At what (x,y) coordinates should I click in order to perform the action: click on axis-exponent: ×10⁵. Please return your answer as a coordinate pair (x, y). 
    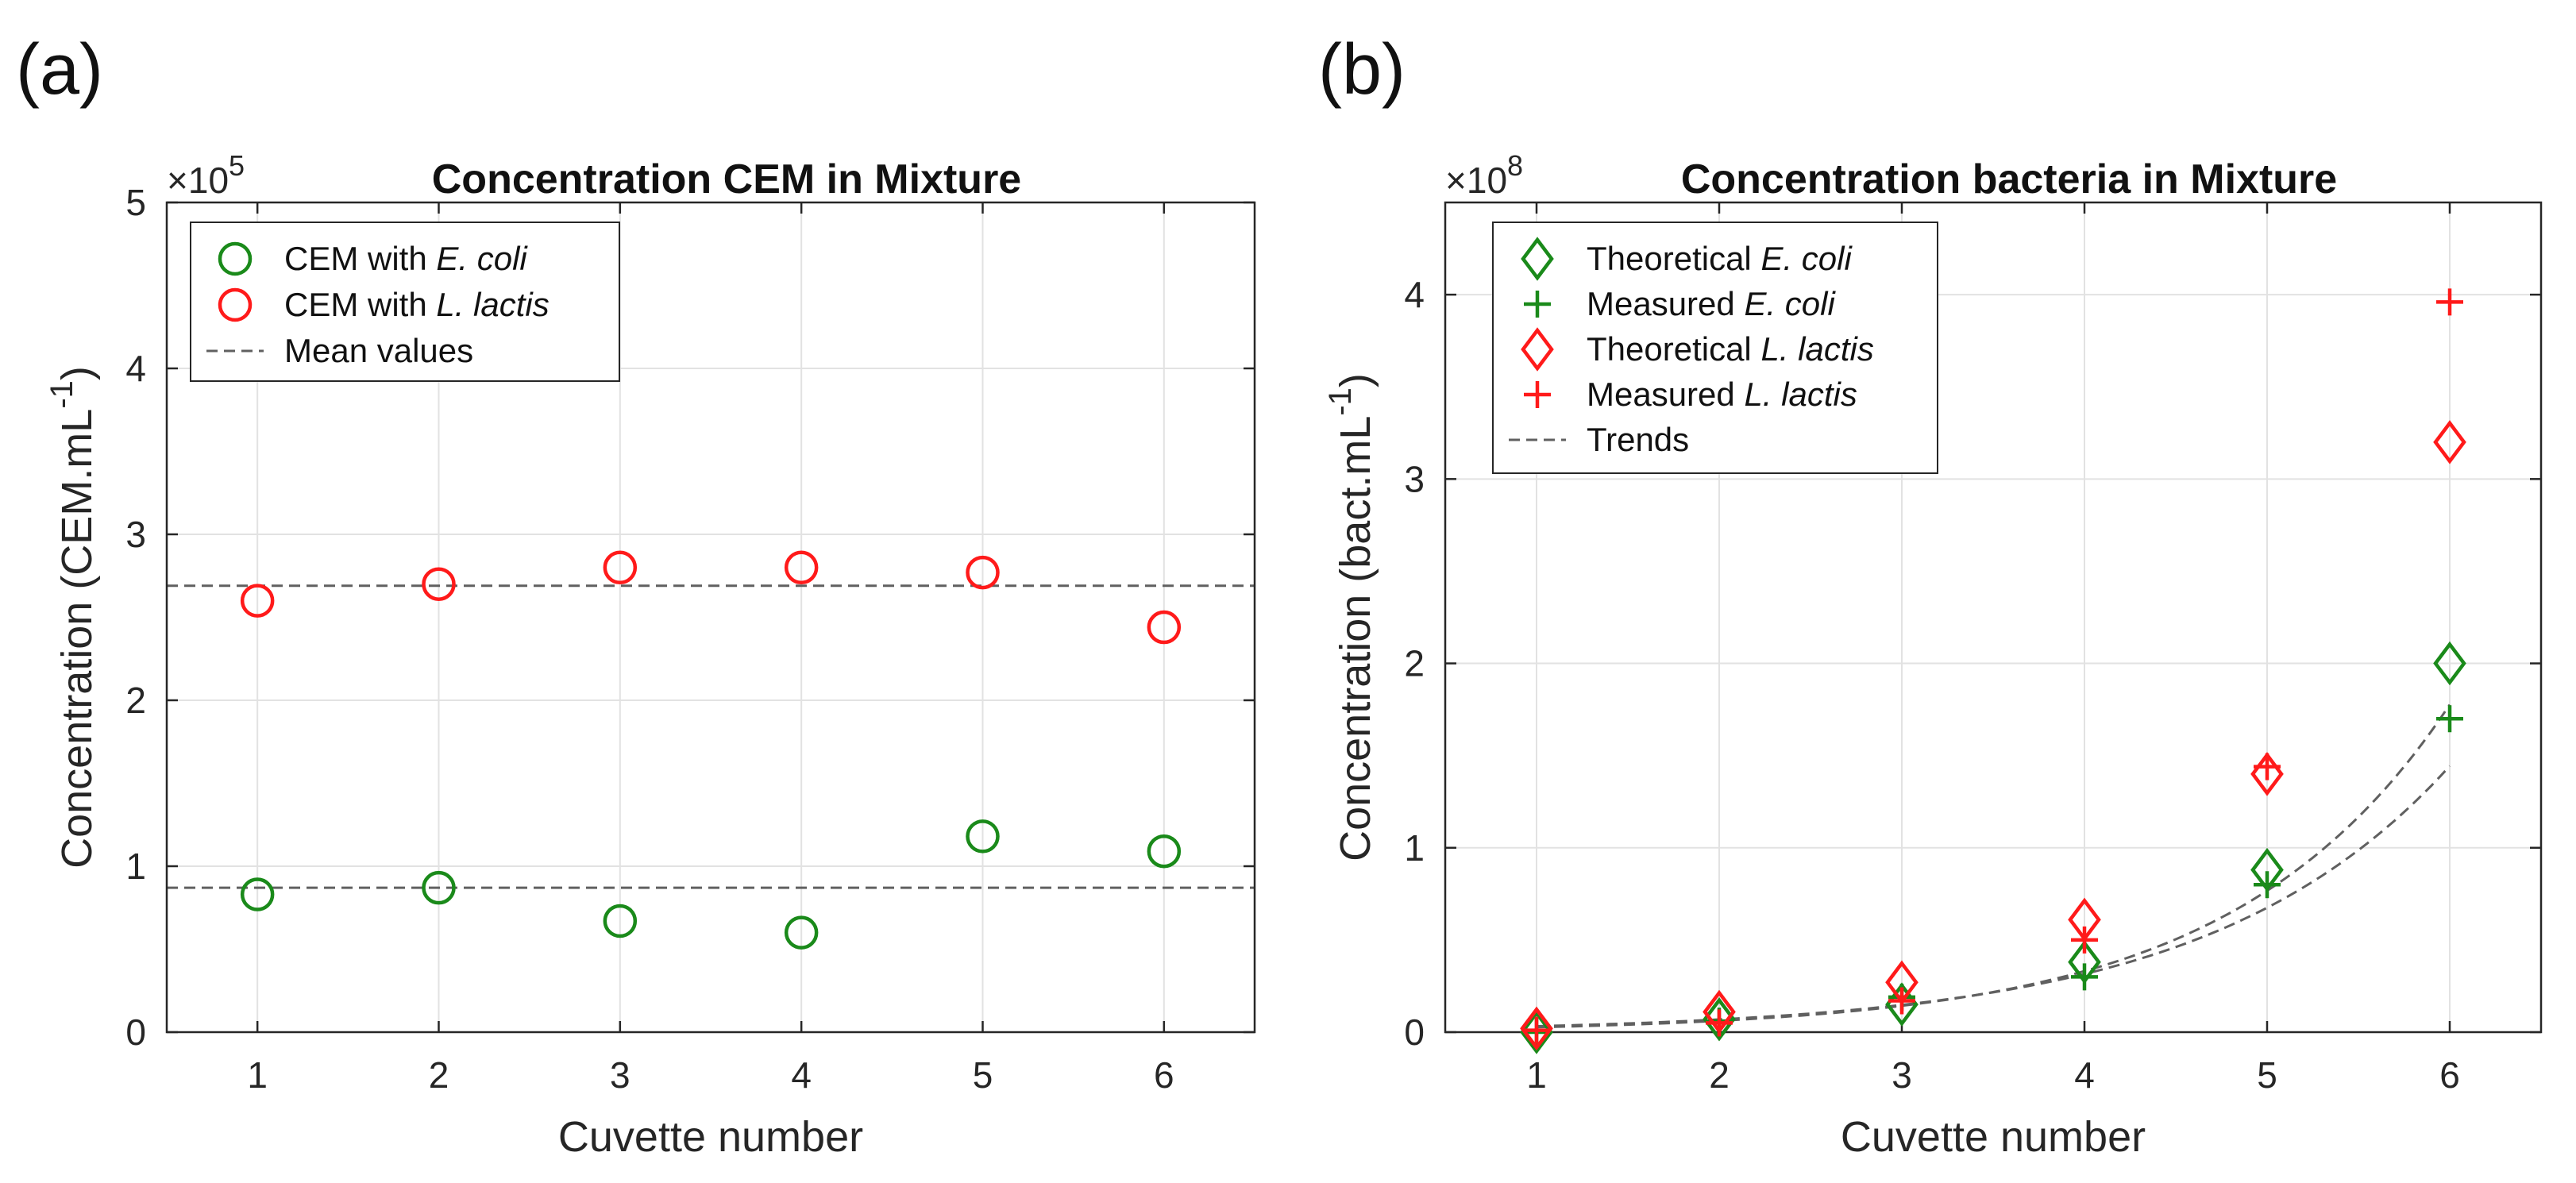
    Looking at the image, I should click on (206, 175).